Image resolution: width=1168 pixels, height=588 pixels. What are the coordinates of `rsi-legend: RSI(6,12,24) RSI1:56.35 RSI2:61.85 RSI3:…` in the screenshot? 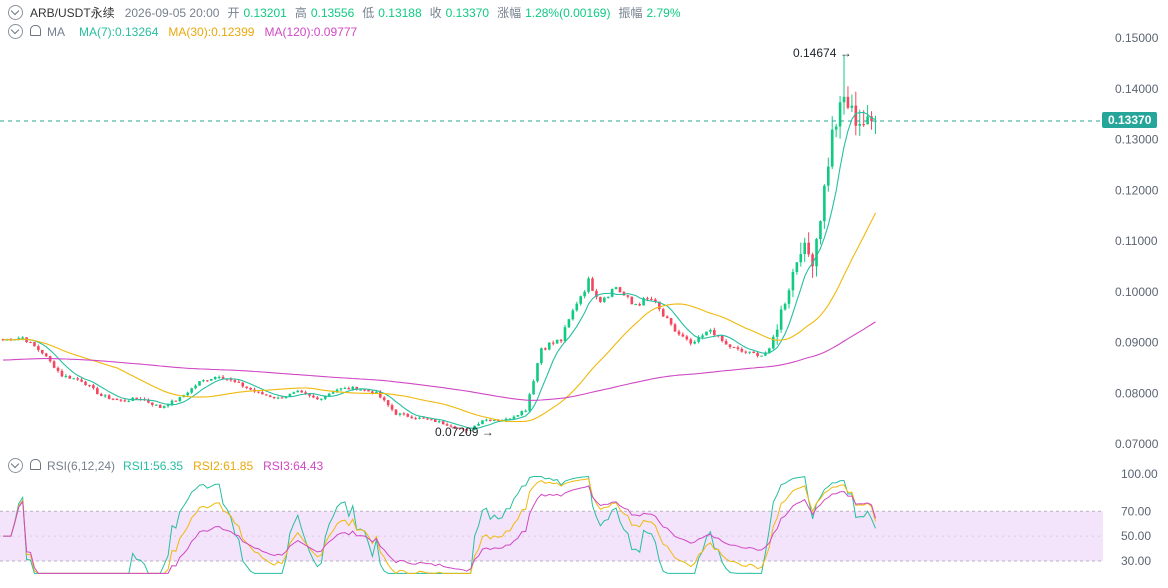 It's located at (165, 465).